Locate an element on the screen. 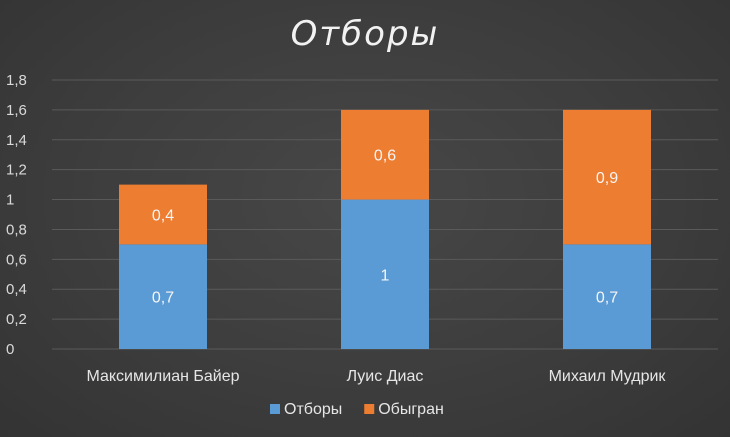 The height and width of the screenshot is (437, 730). data-label: 1 is located at coordinates (385, 275).